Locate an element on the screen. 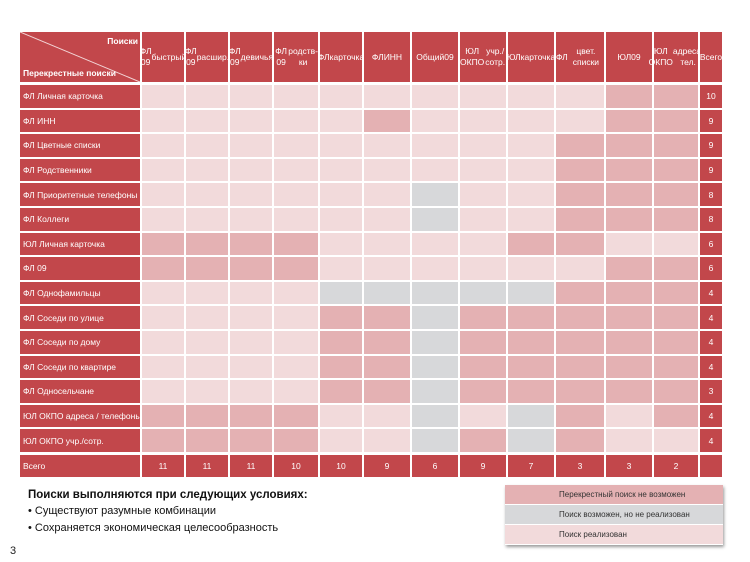  column-header-line1: ФЛ is located at coordinates (562, 56).